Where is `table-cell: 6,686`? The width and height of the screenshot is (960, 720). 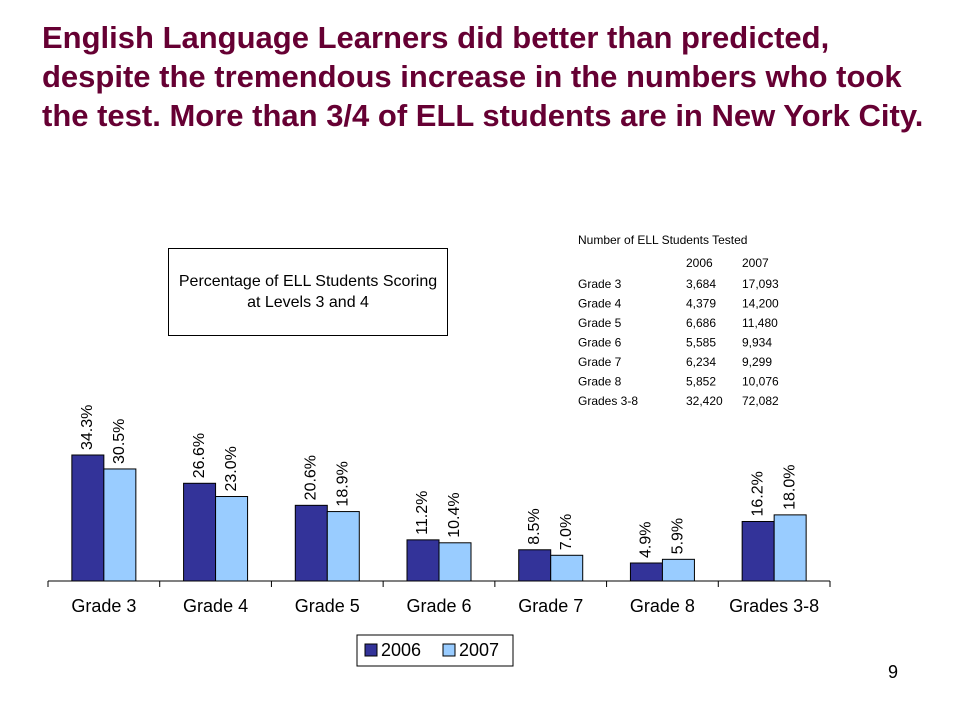 table-cell: 6,686 is located at coordinates (701, 323).